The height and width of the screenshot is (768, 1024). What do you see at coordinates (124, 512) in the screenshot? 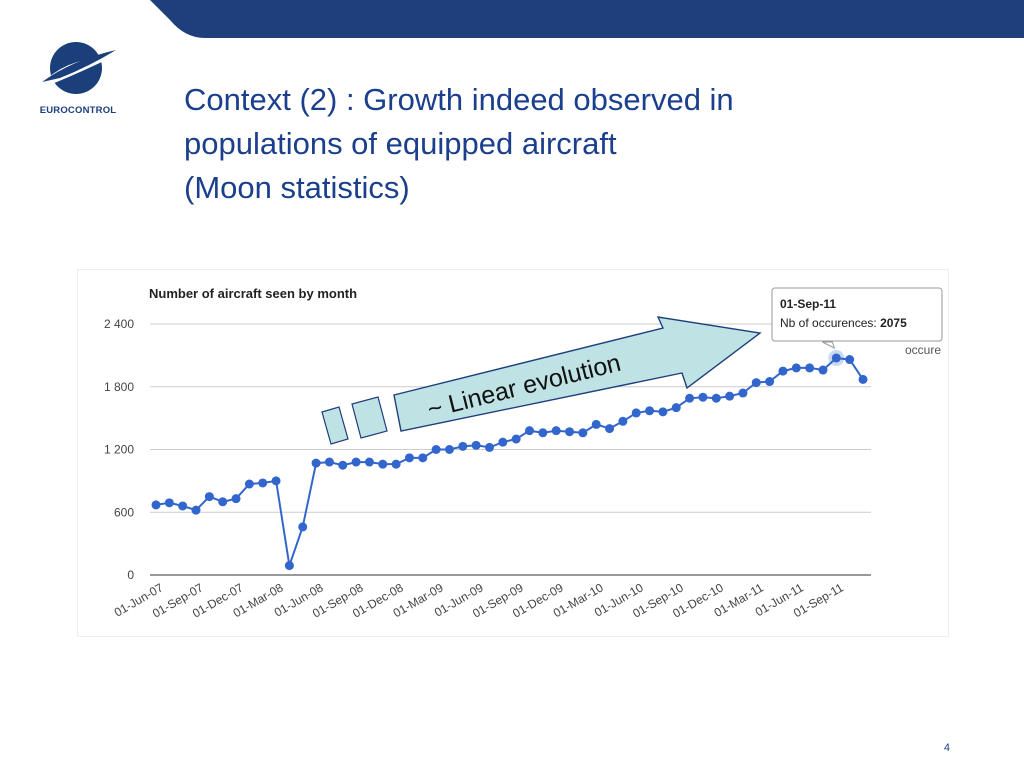
I see `y-tick-label: 600` at bounding box center [124, 512].